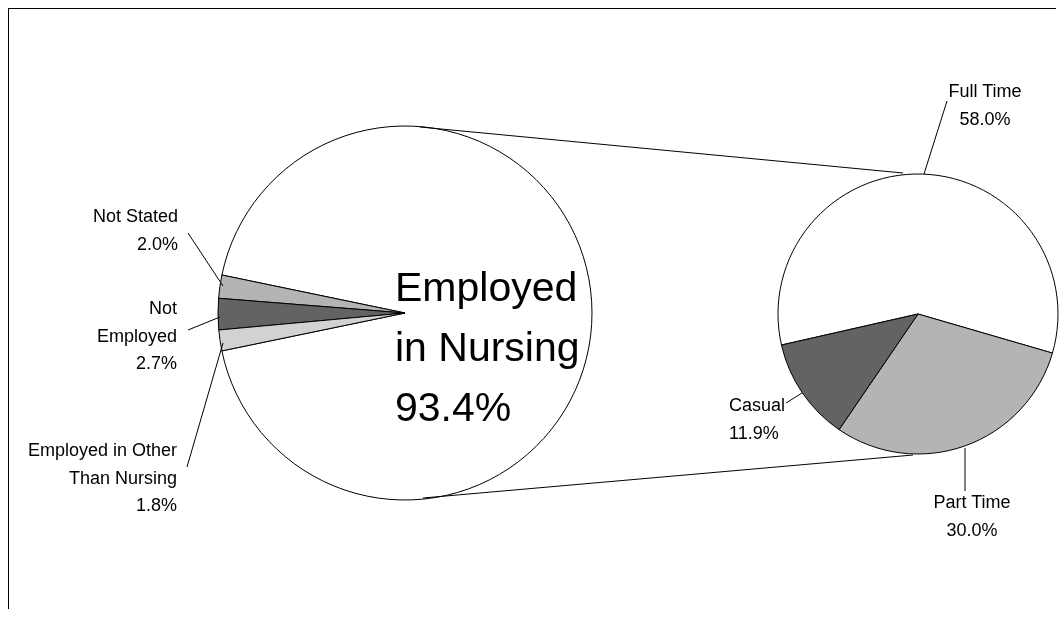 The height and width of the screenshot is (617, 1064). What do you see at coordinates (972, 502) in the screenshot?
I see `slice-label: Part Time` at bounding box center [972, 502].